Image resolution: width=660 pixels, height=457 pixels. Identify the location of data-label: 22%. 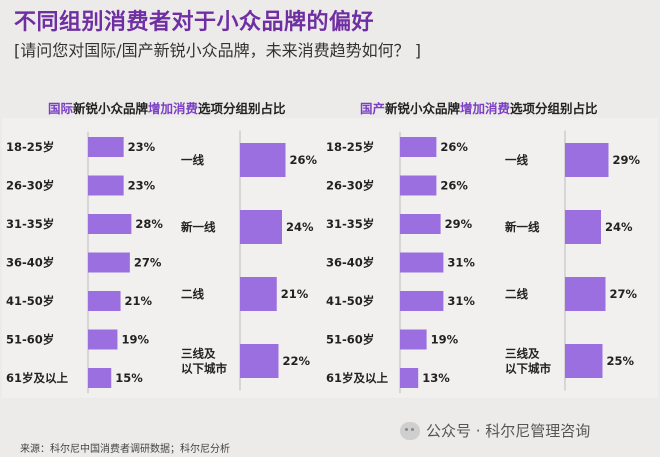
(297, 361).